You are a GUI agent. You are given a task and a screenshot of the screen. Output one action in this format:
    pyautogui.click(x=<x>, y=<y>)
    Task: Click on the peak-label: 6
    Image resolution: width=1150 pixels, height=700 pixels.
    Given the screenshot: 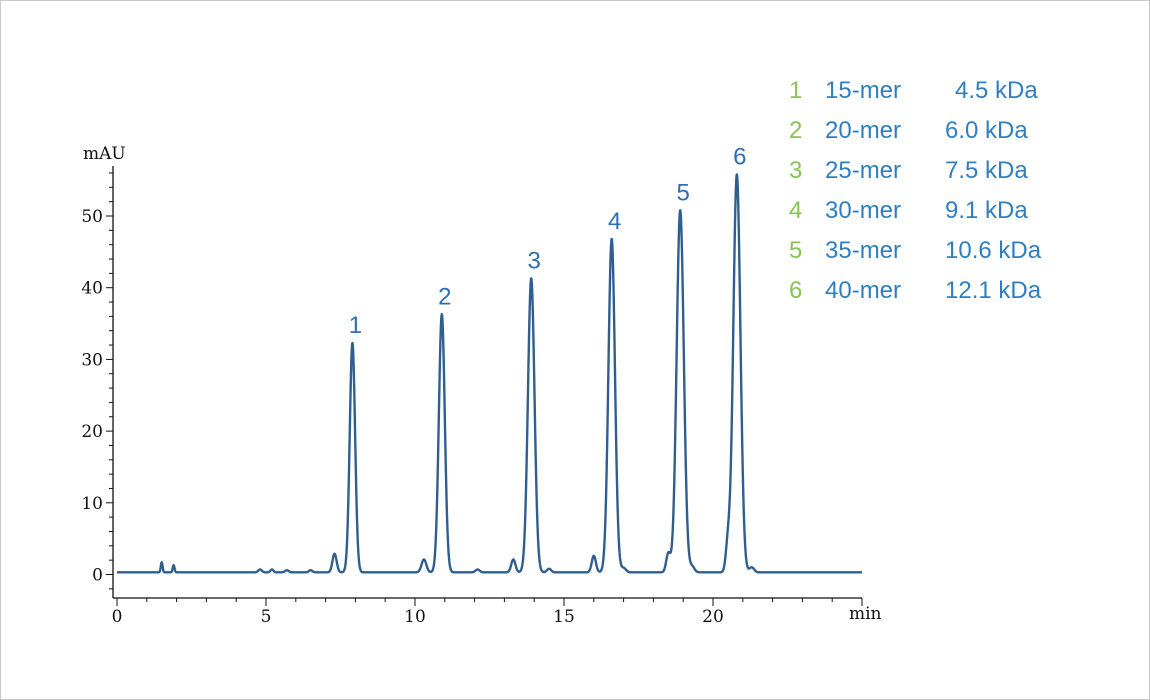 What is the action you would take?
    pyautogui.click(x=739, y=157)
    